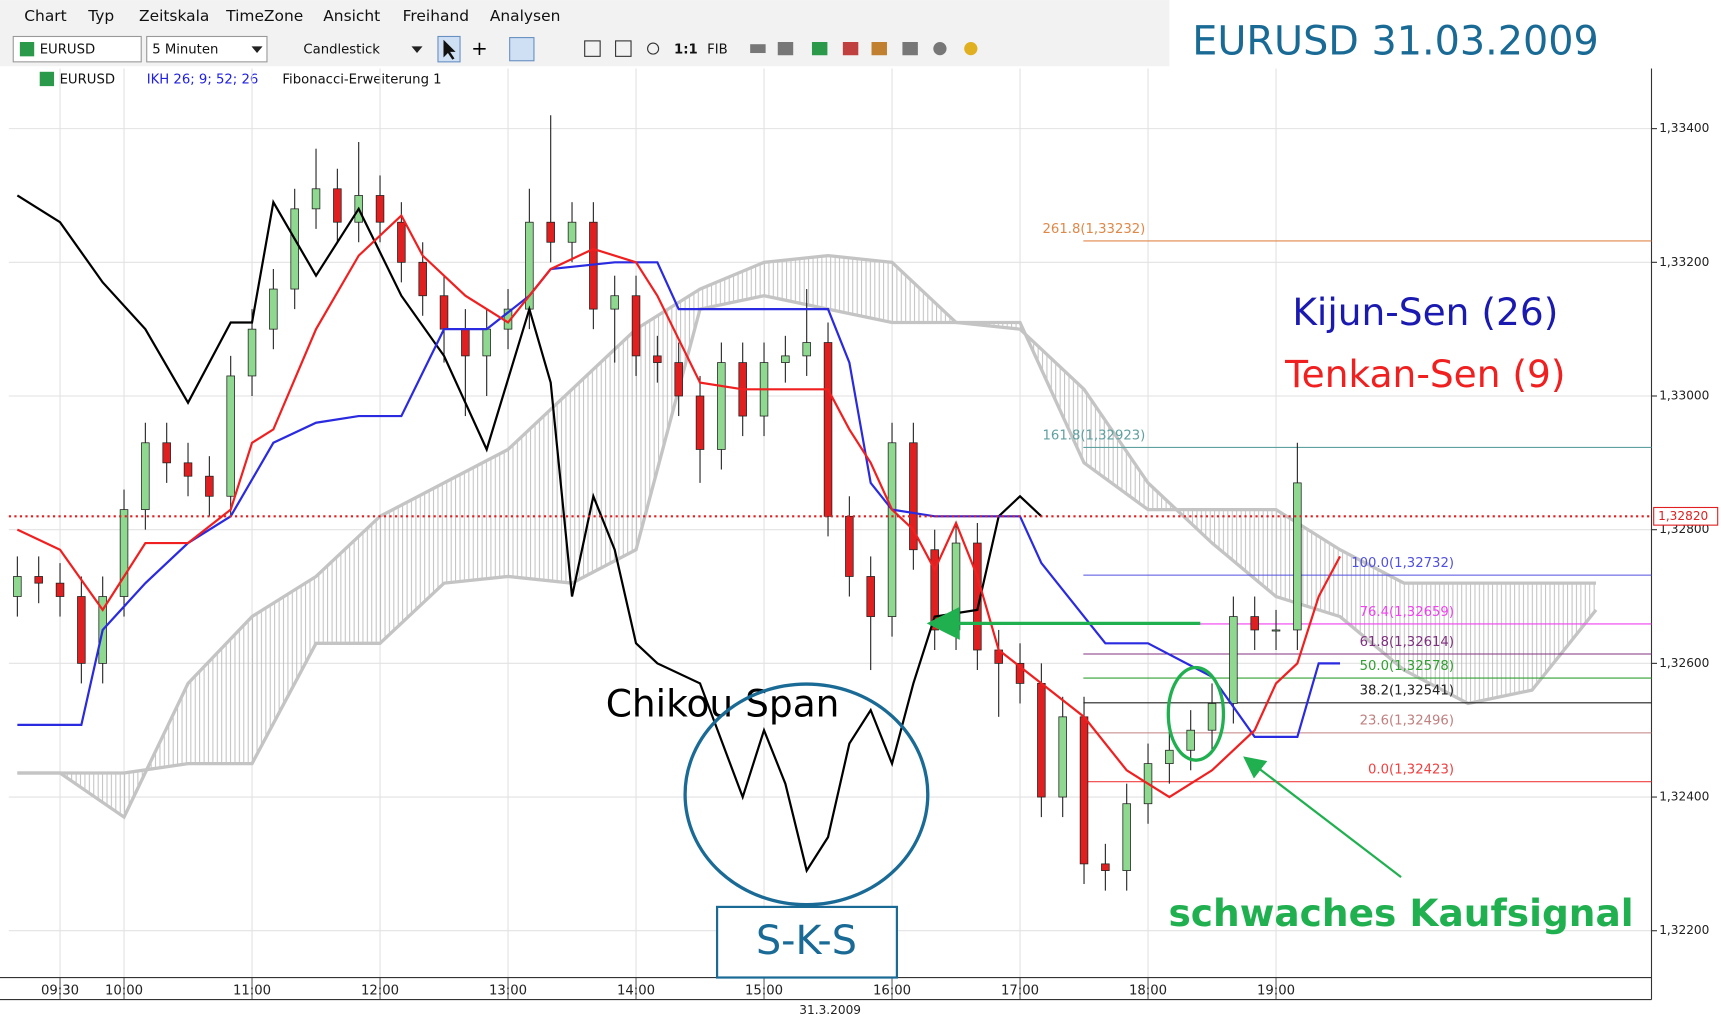 The height and width of the screenshot is (1014, 1721). What do you see at coordinates (807, 942) in the screenshot?
I see `sks-box` at bounding box center [807, 942].